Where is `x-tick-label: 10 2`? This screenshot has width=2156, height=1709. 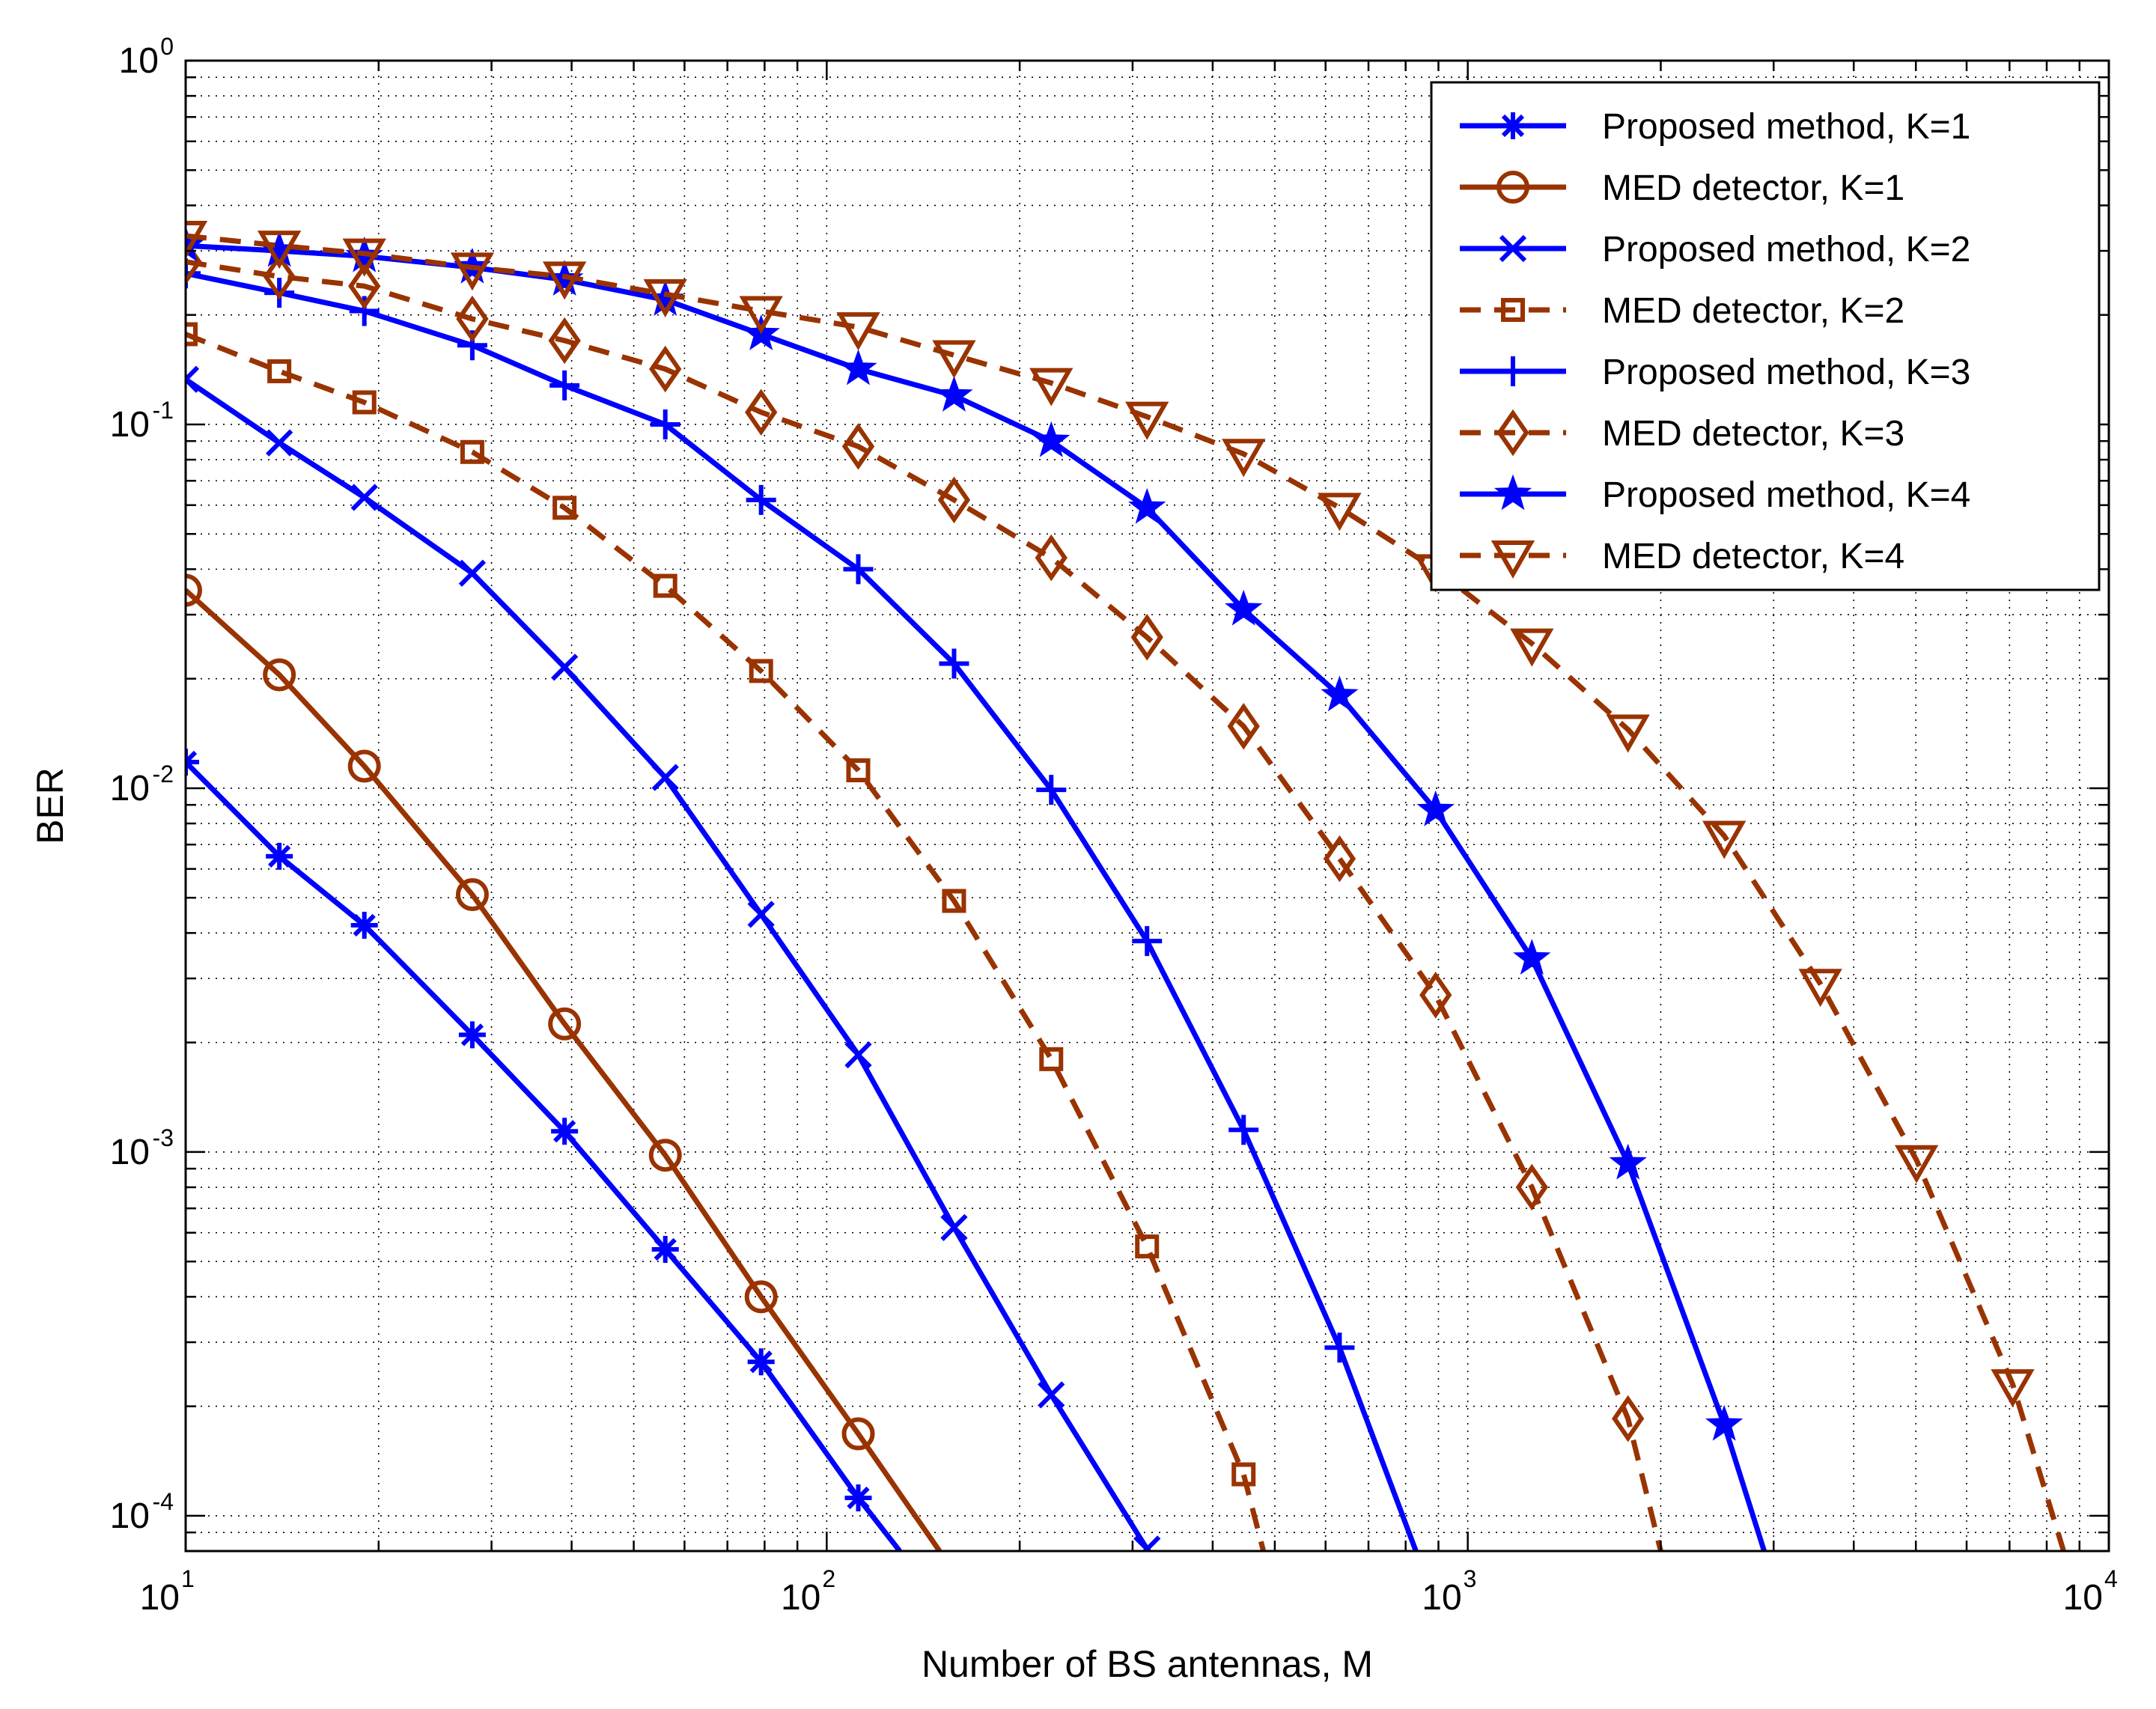
x-tick-label: 10 2 is located at coordinates (808, 1591).